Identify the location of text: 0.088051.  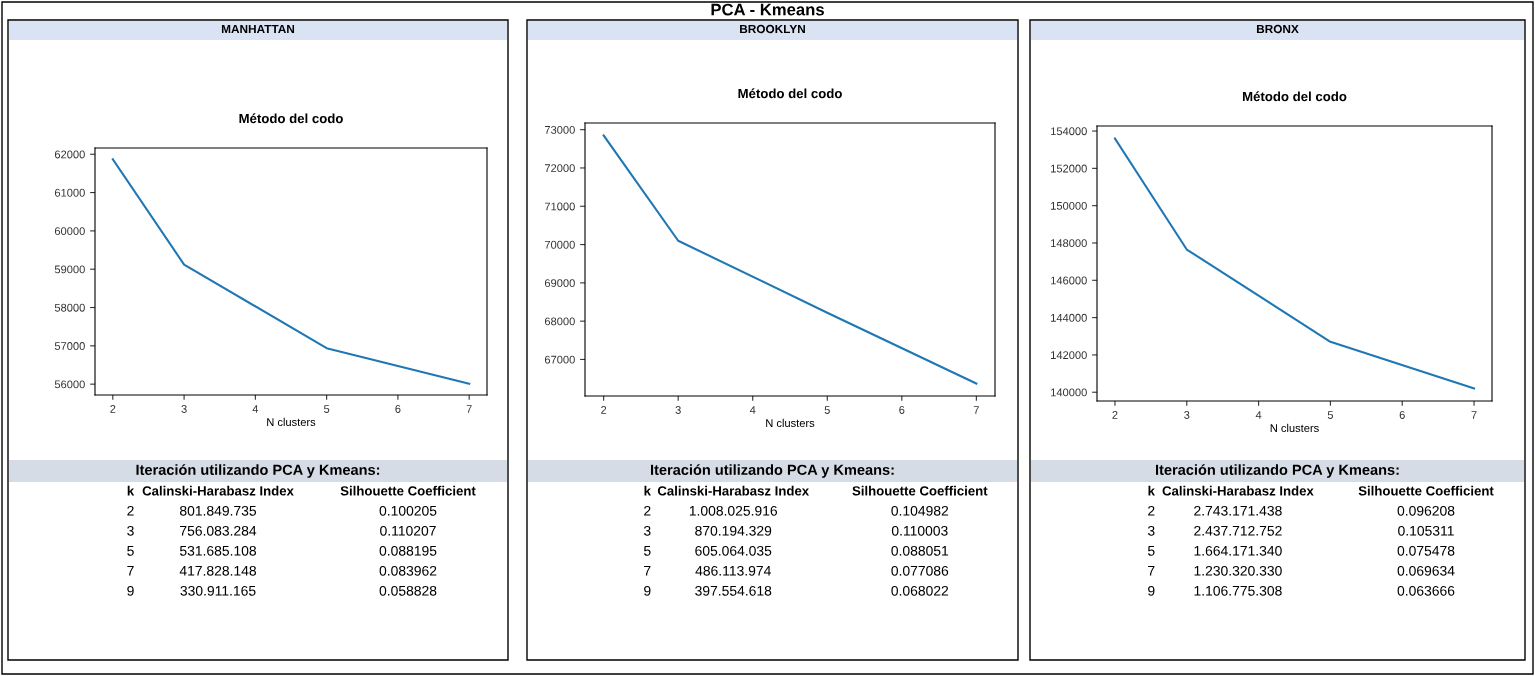
(920, 550).